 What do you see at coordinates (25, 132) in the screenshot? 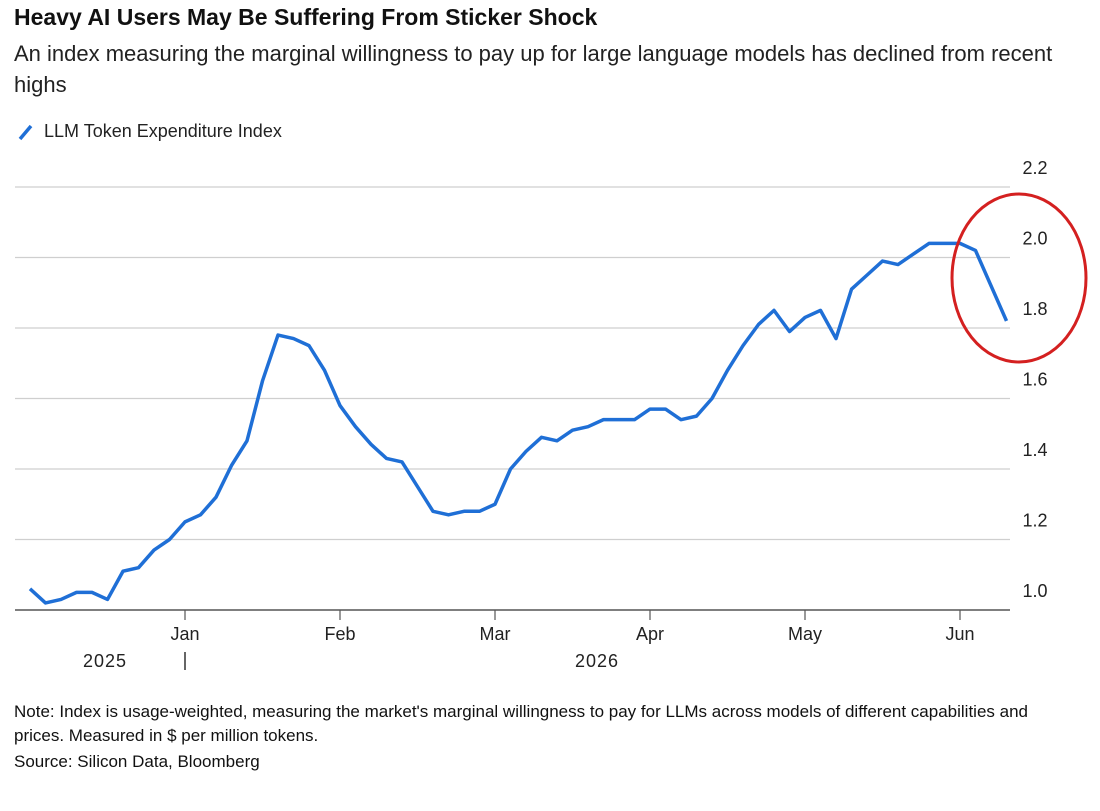
I see `legend-swatch` at bounding box center [25, 132].